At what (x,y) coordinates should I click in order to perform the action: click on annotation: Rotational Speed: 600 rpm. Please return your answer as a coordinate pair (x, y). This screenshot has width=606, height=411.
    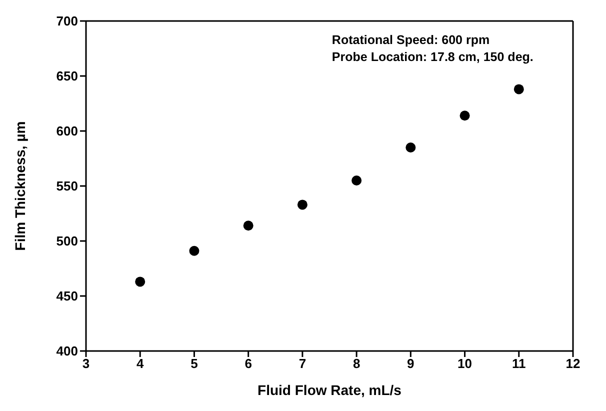
    Looking at the image, I should click on (411, 40).